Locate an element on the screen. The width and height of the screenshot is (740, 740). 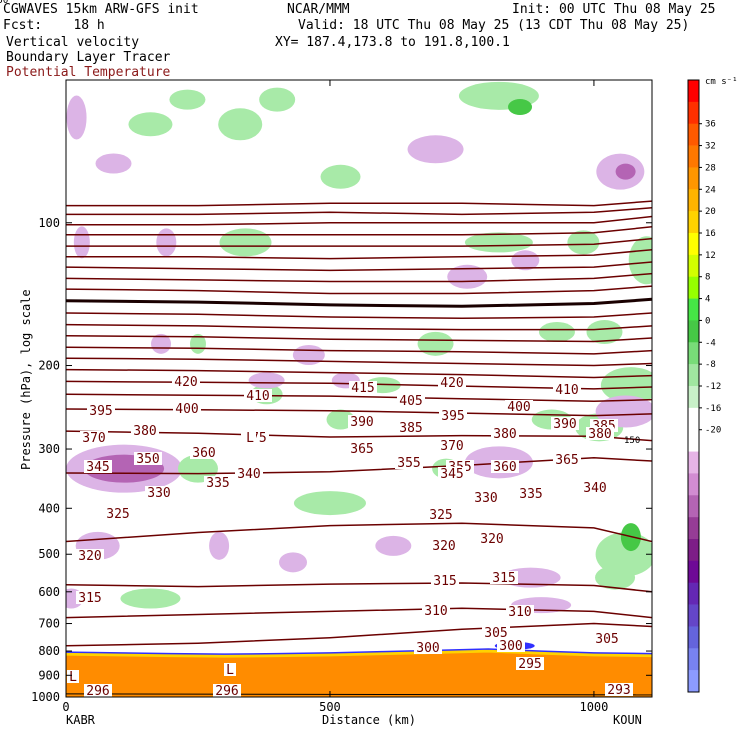
contour-label-300: 300 is located at coordinates (510, 646).